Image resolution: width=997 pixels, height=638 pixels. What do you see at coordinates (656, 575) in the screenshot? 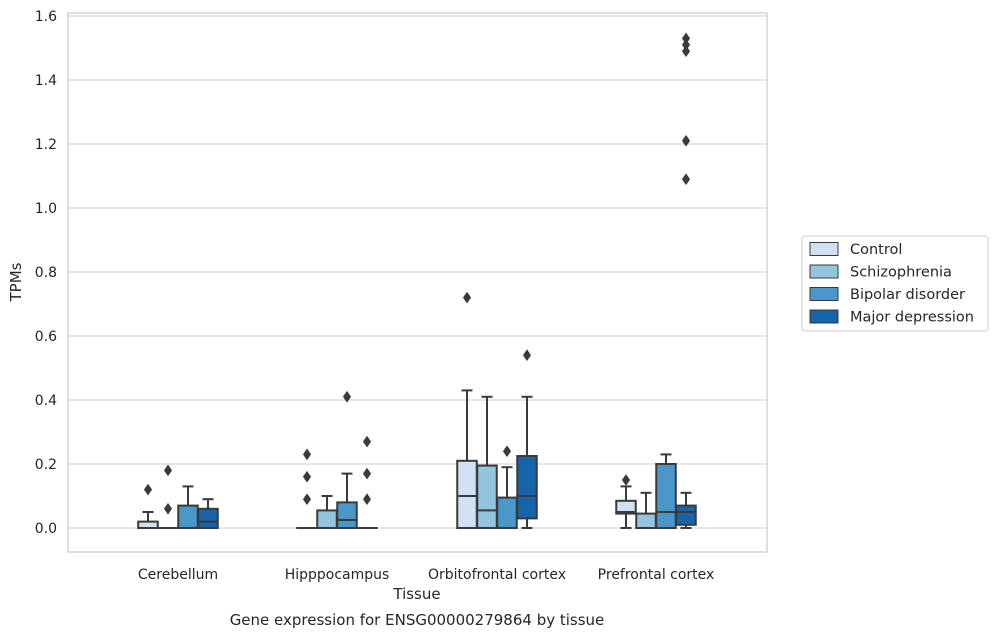
I see `x-tick-label: Prefrontal cortex` at bounding box center [656, 575].